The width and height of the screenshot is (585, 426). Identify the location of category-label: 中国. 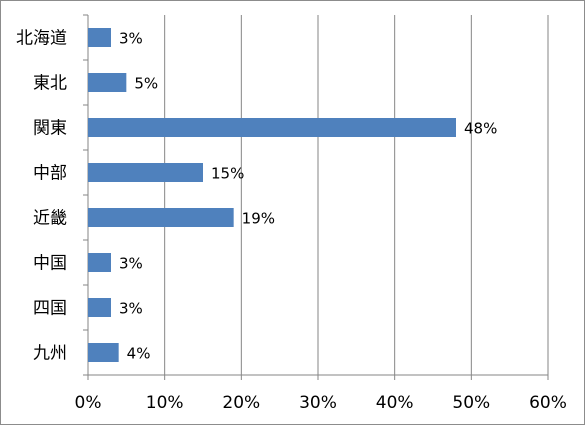
(50, 264).